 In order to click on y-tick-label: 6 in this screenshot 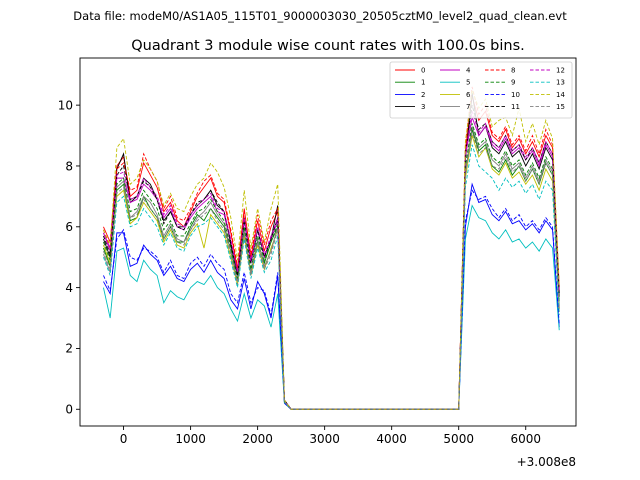, I will do `click(69, 227)`.